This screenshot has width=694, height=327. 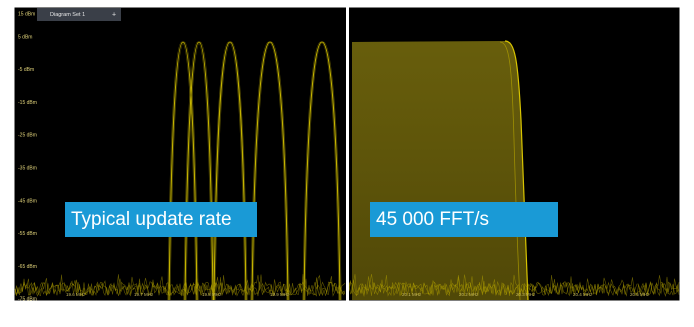 I want to click on y-axis-label: 15 dBm, so click(x=26, y=14).